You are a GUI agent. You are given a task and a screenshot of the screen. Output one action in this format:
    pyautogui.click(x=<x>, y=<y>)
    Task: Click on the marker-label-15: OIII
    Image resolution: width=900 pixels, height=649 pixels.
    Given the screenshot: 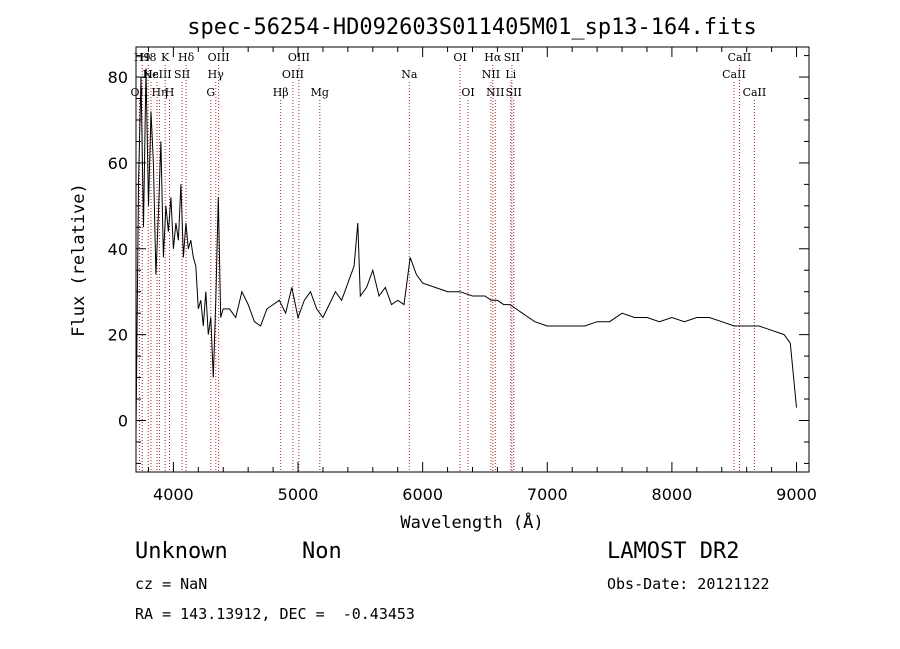 What is the action you would take?
    pyautogui.click(x=299, y=57)
    